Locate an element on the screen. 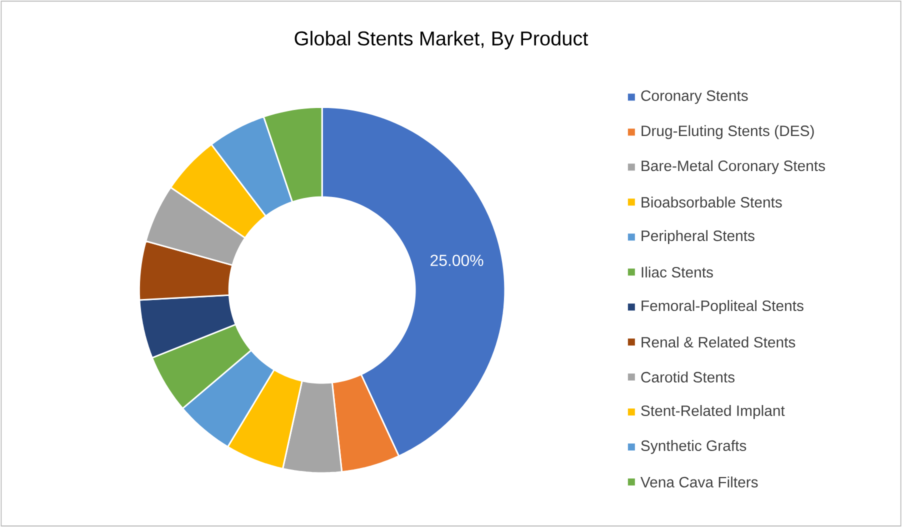 The width and height of the screenshot is (902, 527). legend-label: Stent-Related Implant is located at coordinates (713, 411).